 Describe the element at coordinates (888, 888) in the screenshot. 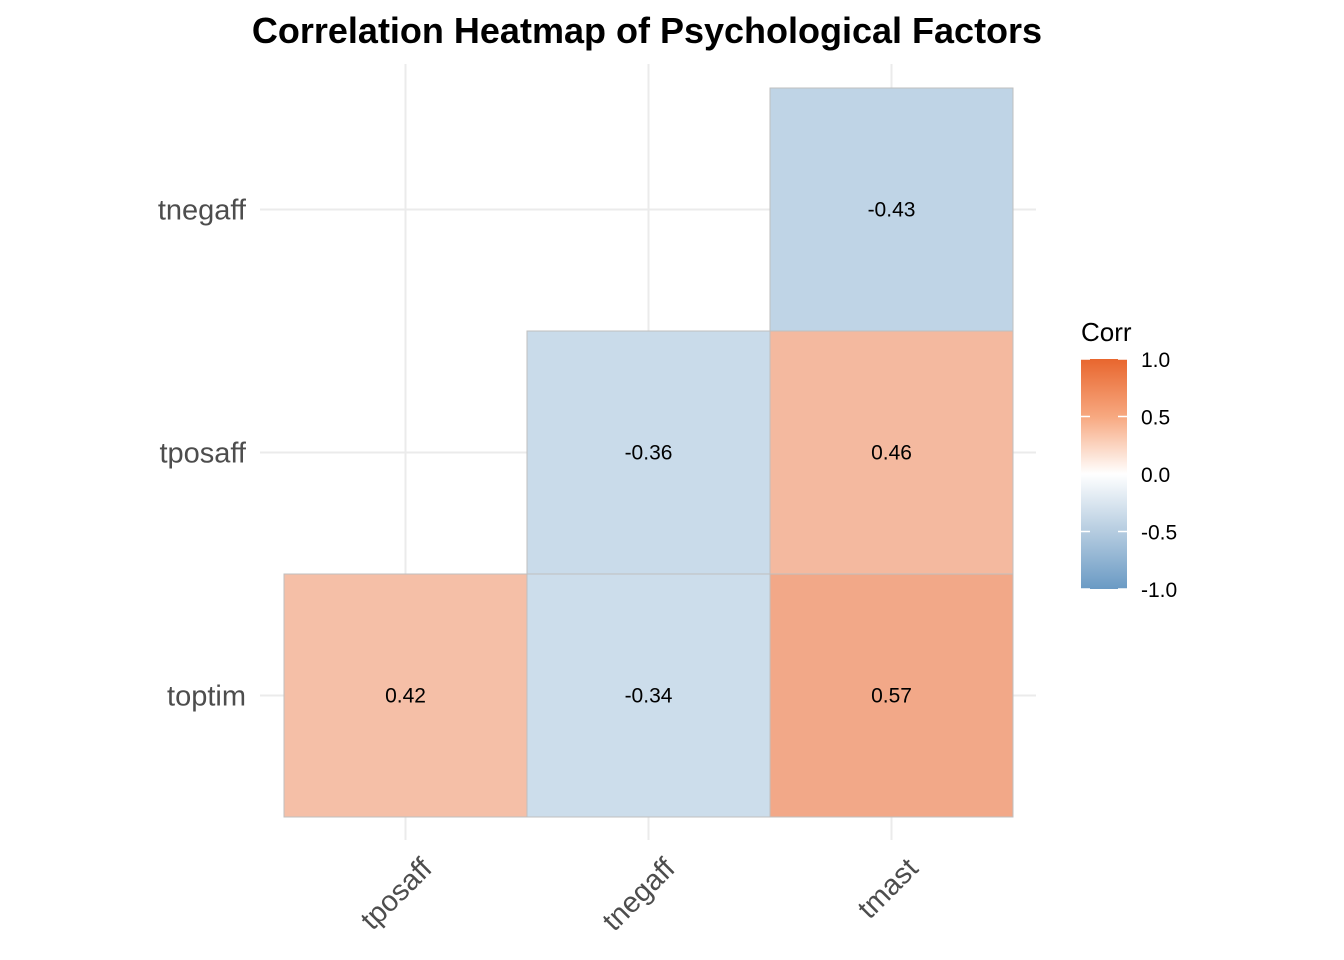

I see `x-tick-label-tmast: tmast` at that location.